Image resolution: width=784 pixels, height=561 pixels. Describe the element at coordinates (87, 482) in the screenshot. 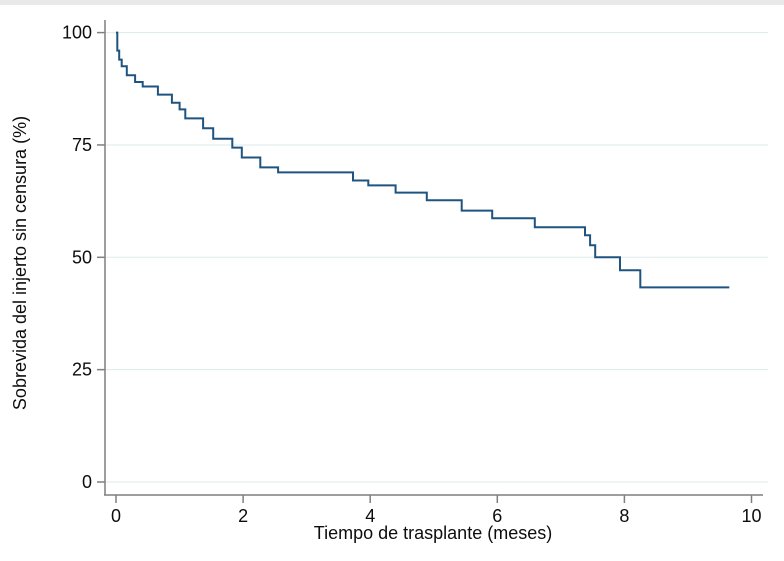

I see `y-tick-label: 0` at that location.